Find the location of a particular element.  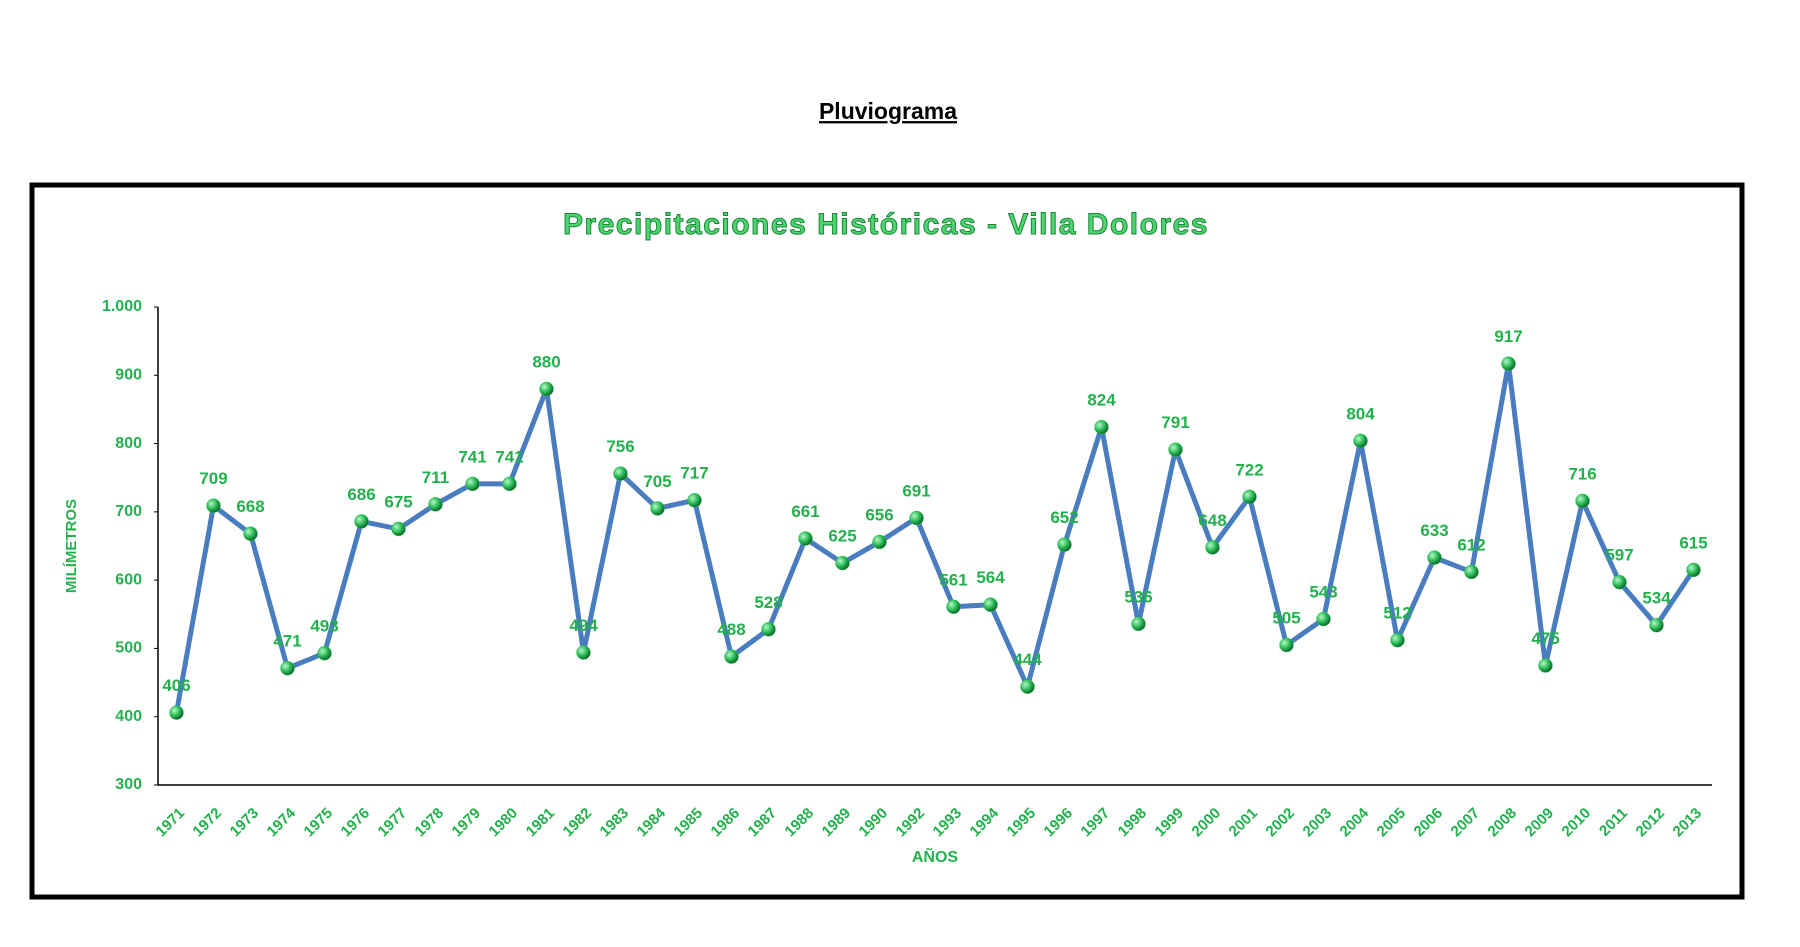

data-label: 652 is located at coordinates (1064, 517).